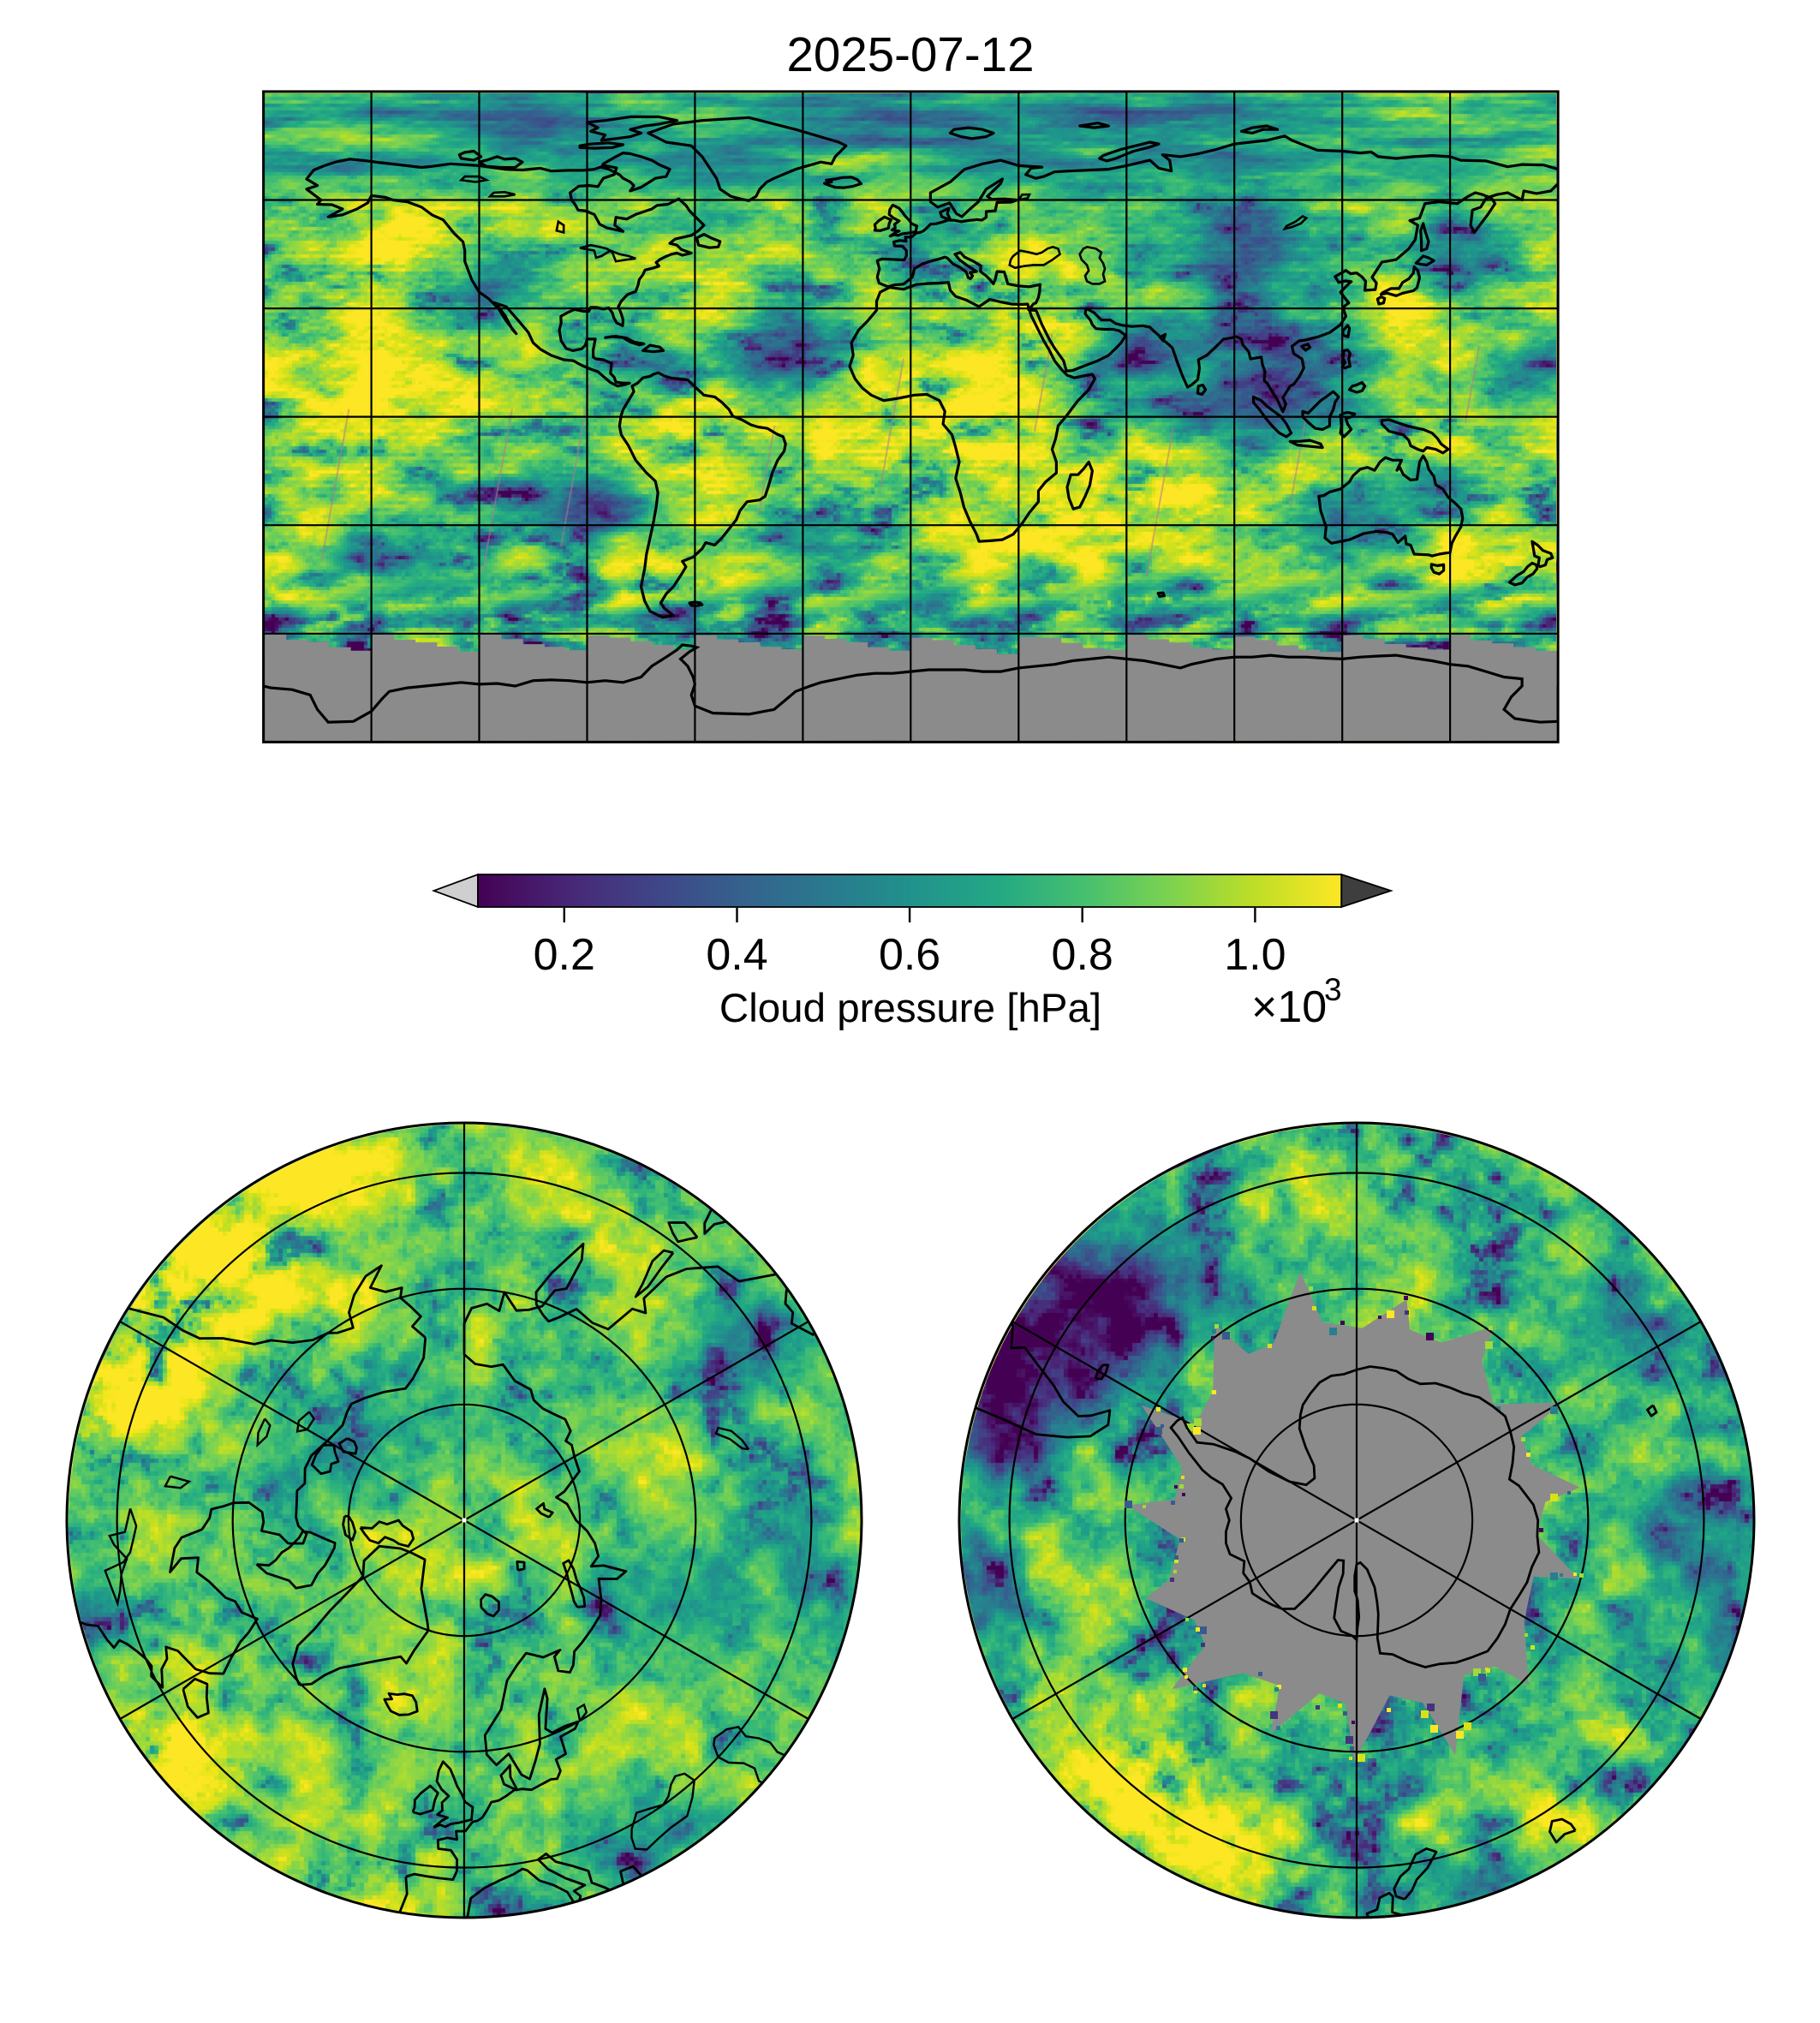 Image resolution: width=1820 pixels, height=2023 pixels. Describe the element at coordinates (736, 955) in the screenshot. I see `svg-text: 0.4` at that location.